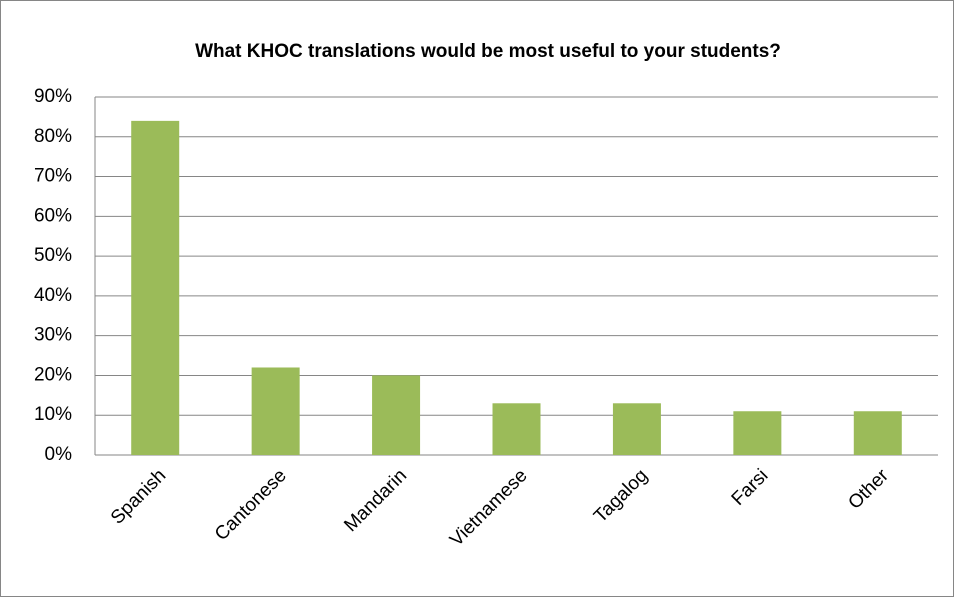 This screenshot has width=954, height=597. What do you see at coordinates (53, 96) in the screenshot?
I see `y-tick-label: 90%` at bounding box center [53, 96].